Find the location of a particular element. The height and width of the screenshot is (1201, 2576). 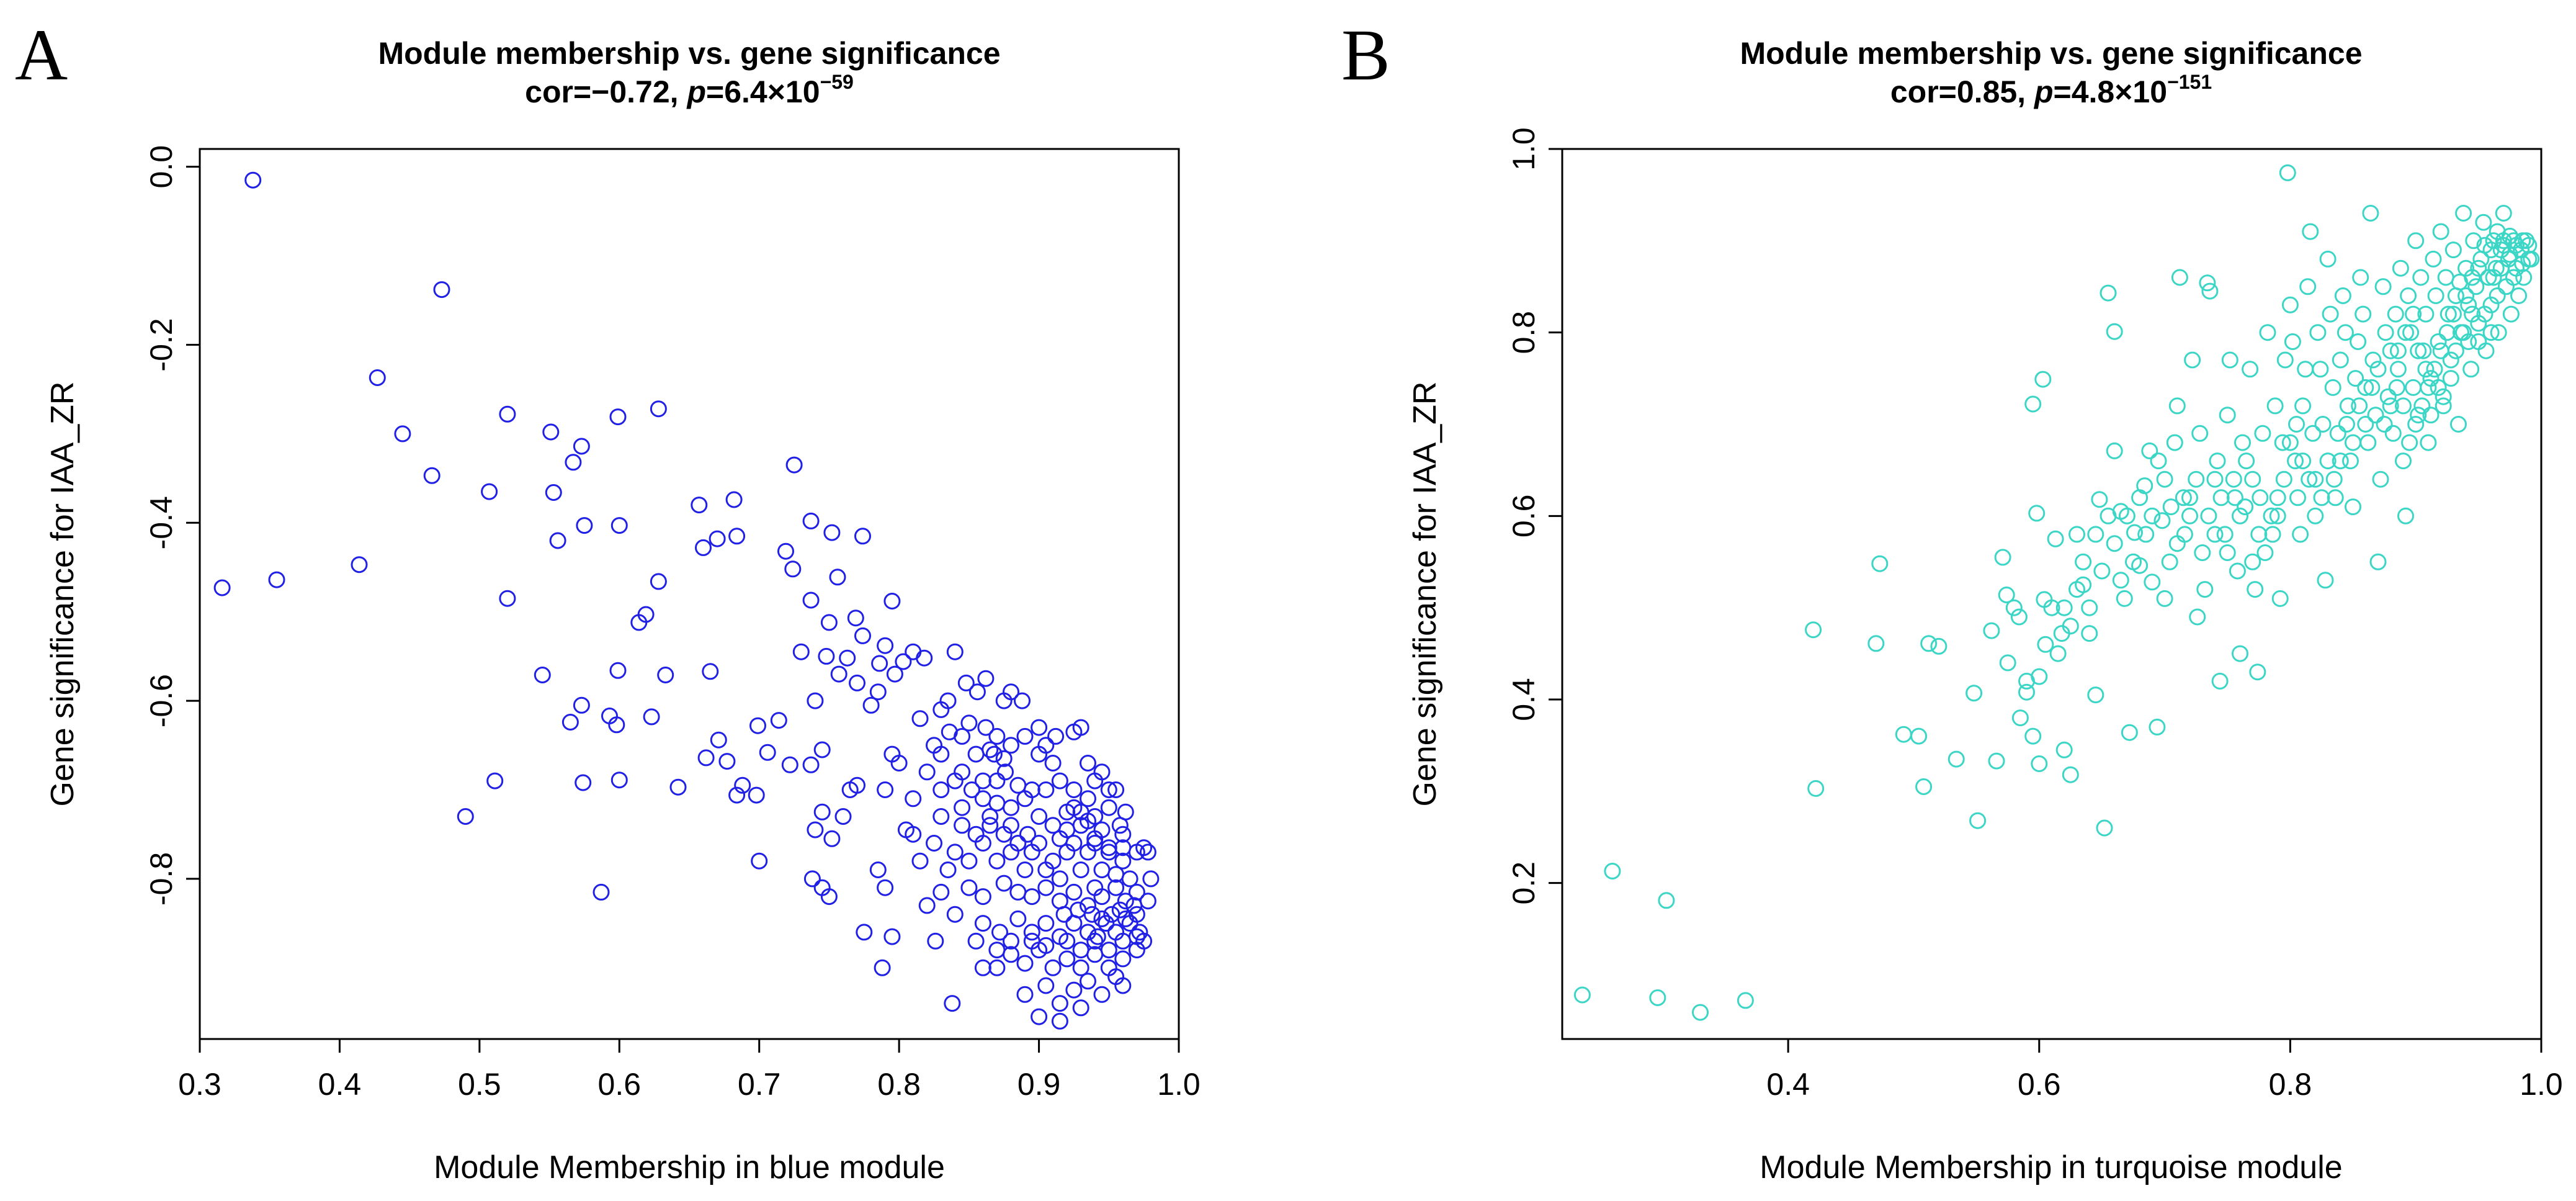

panel-a-x-tick-label: 0.8 is located at coordinates (899, 1084).